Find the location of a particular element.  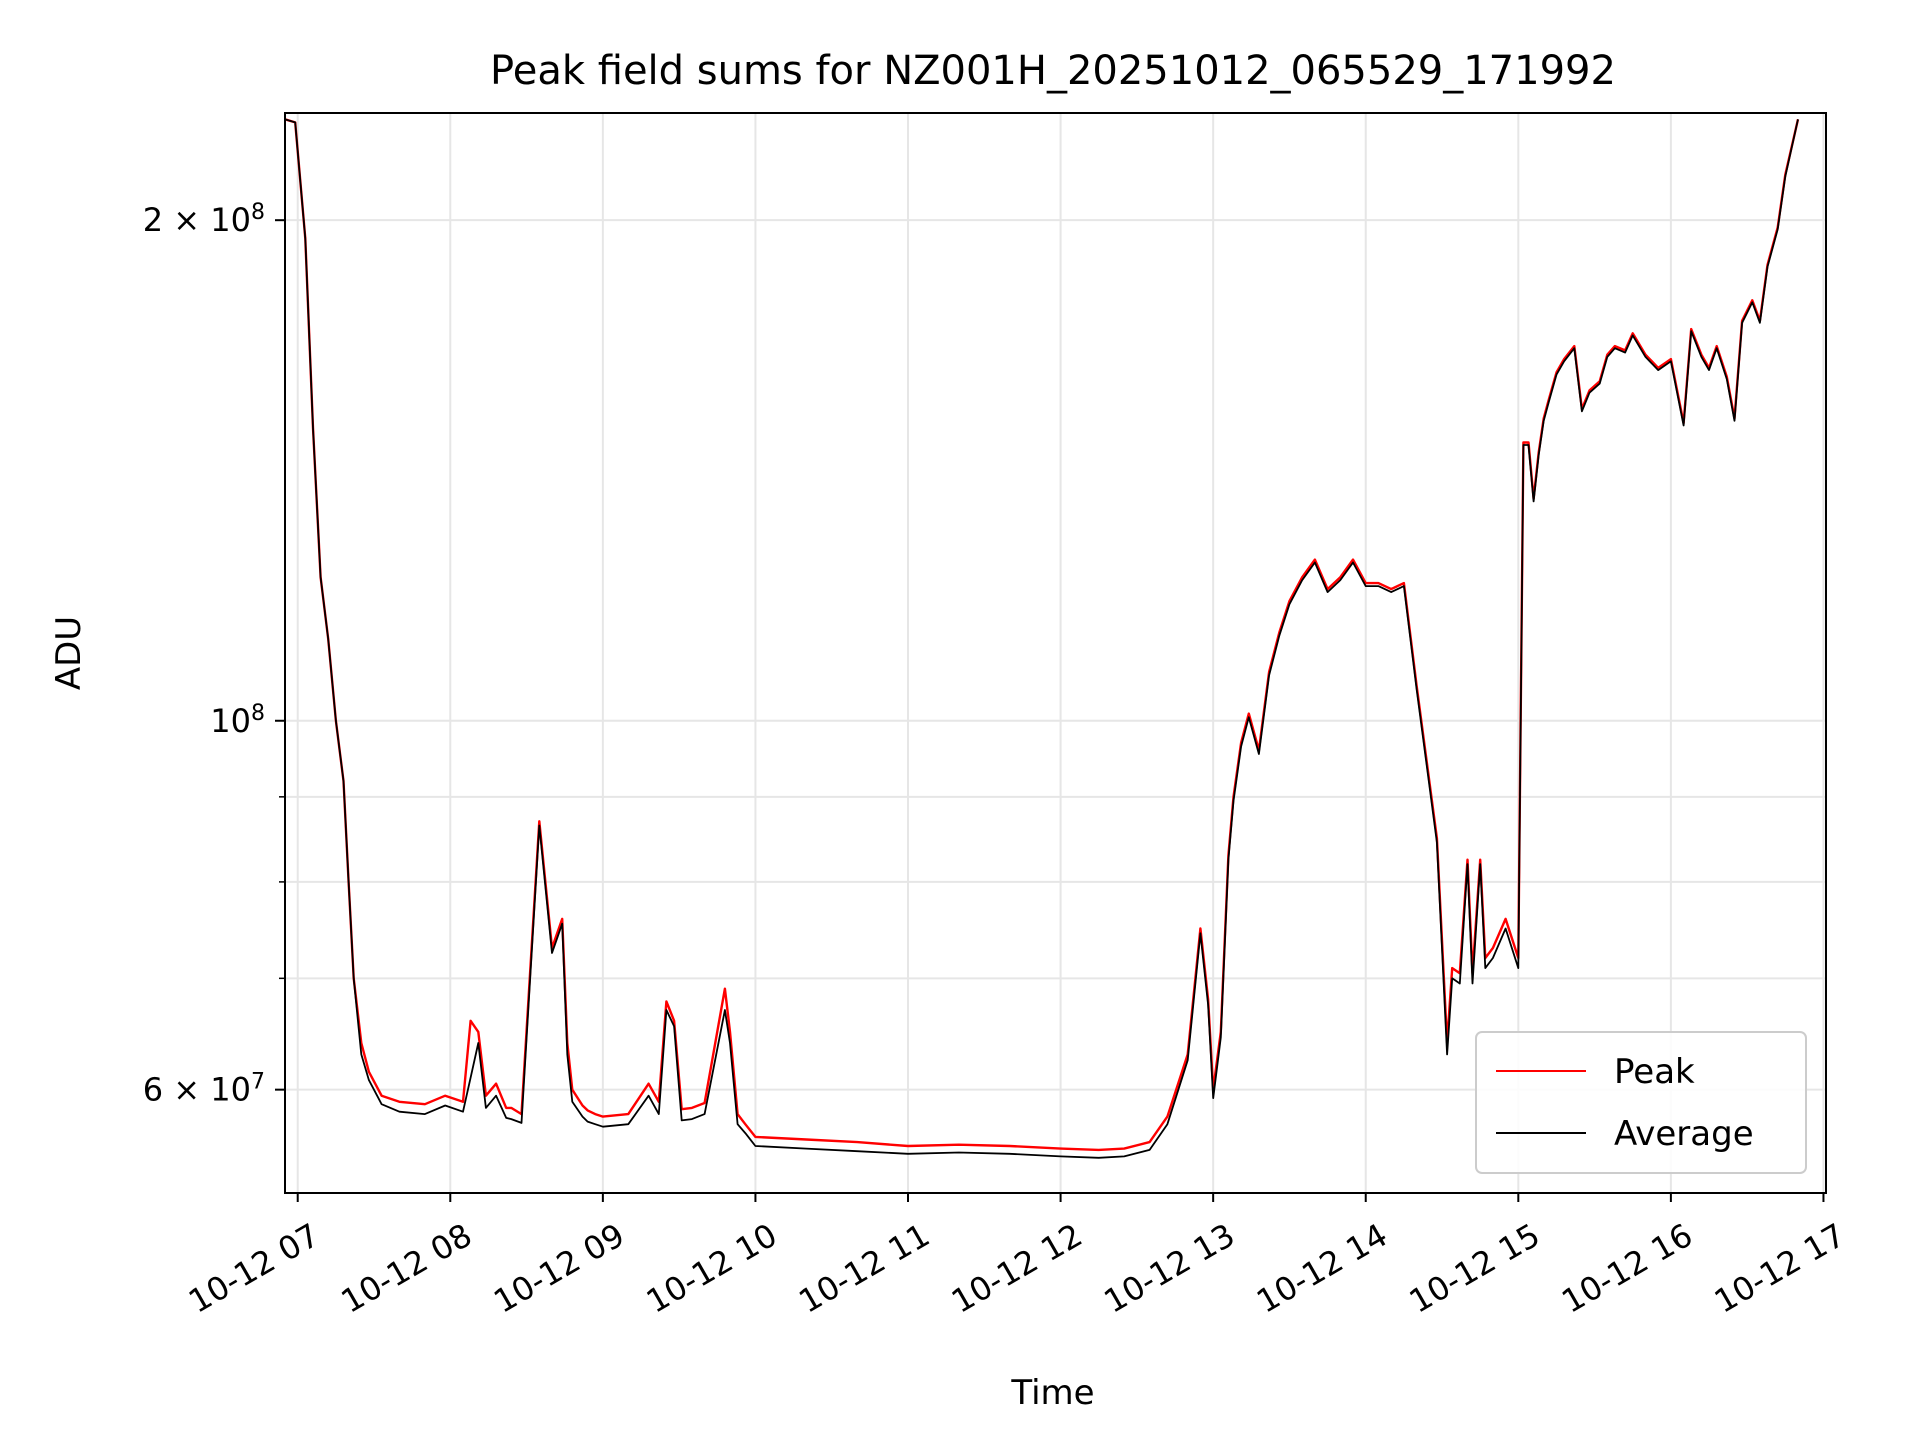

y-axis-label: ADU is located at coordinates (69, 653).